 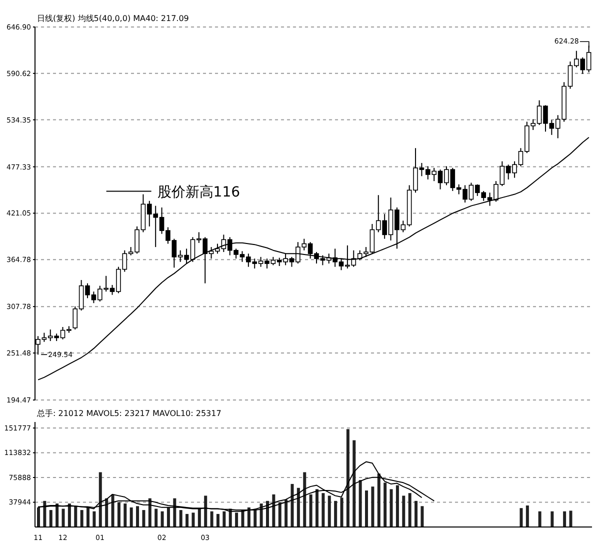 What do you see at coordinates (129, 413) in the screenshot?
I see `chart-title: 总手: 21012 MAVOL5: 23217 MAVOL10: 25317` at bounding box center [129, 413].